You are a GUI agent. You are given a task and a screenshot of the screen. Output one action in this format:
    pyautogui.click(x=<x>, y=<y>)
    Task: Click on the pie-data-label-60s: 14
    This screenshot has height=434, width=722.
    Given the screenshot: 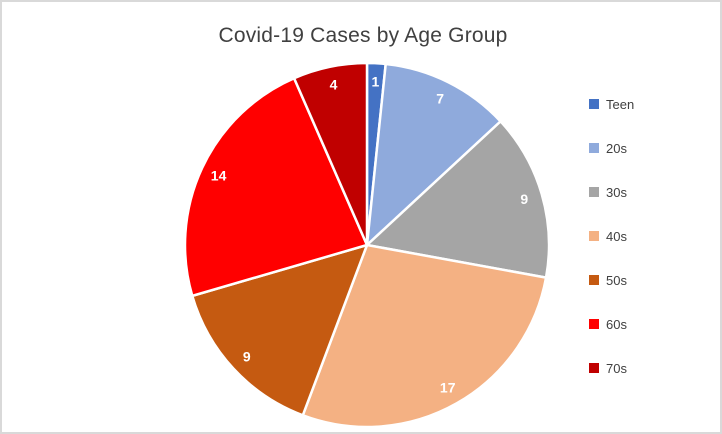 What is the action you would take?
    pyautogui.click(x=219, y=176)
    